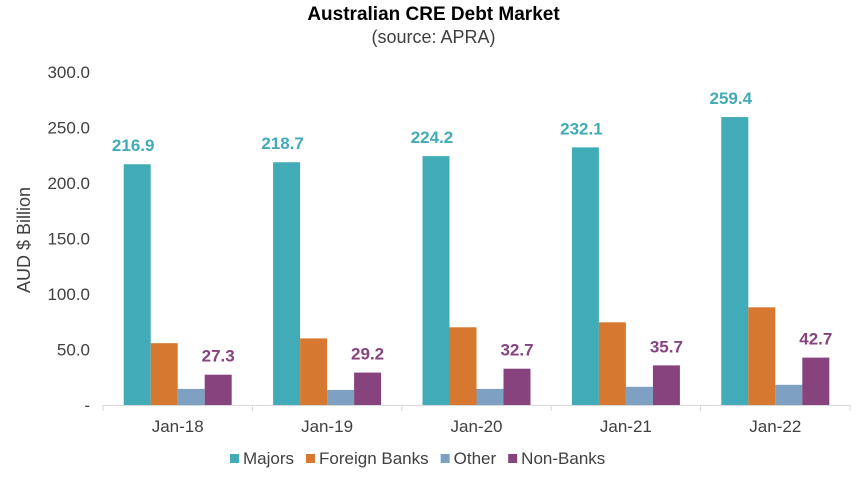 This screenshot has height=478, width=867. Describe the element at coordinates (87, 405) in the screenshot. I see `y-tick-label: -` at that location.